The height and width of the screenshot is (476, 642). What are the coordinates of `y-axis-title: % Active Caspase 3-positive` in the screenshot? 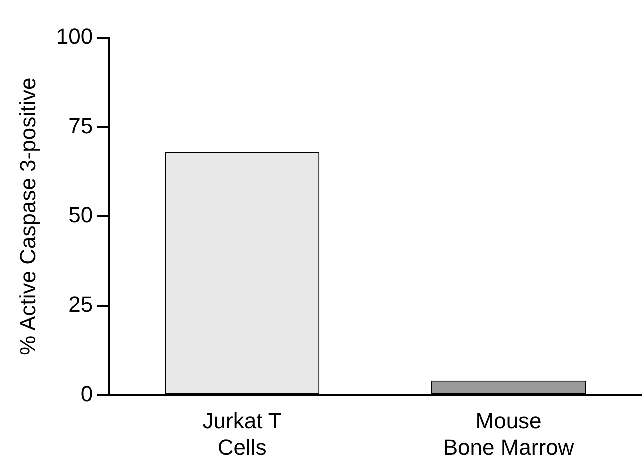 It's located at (27, 217).